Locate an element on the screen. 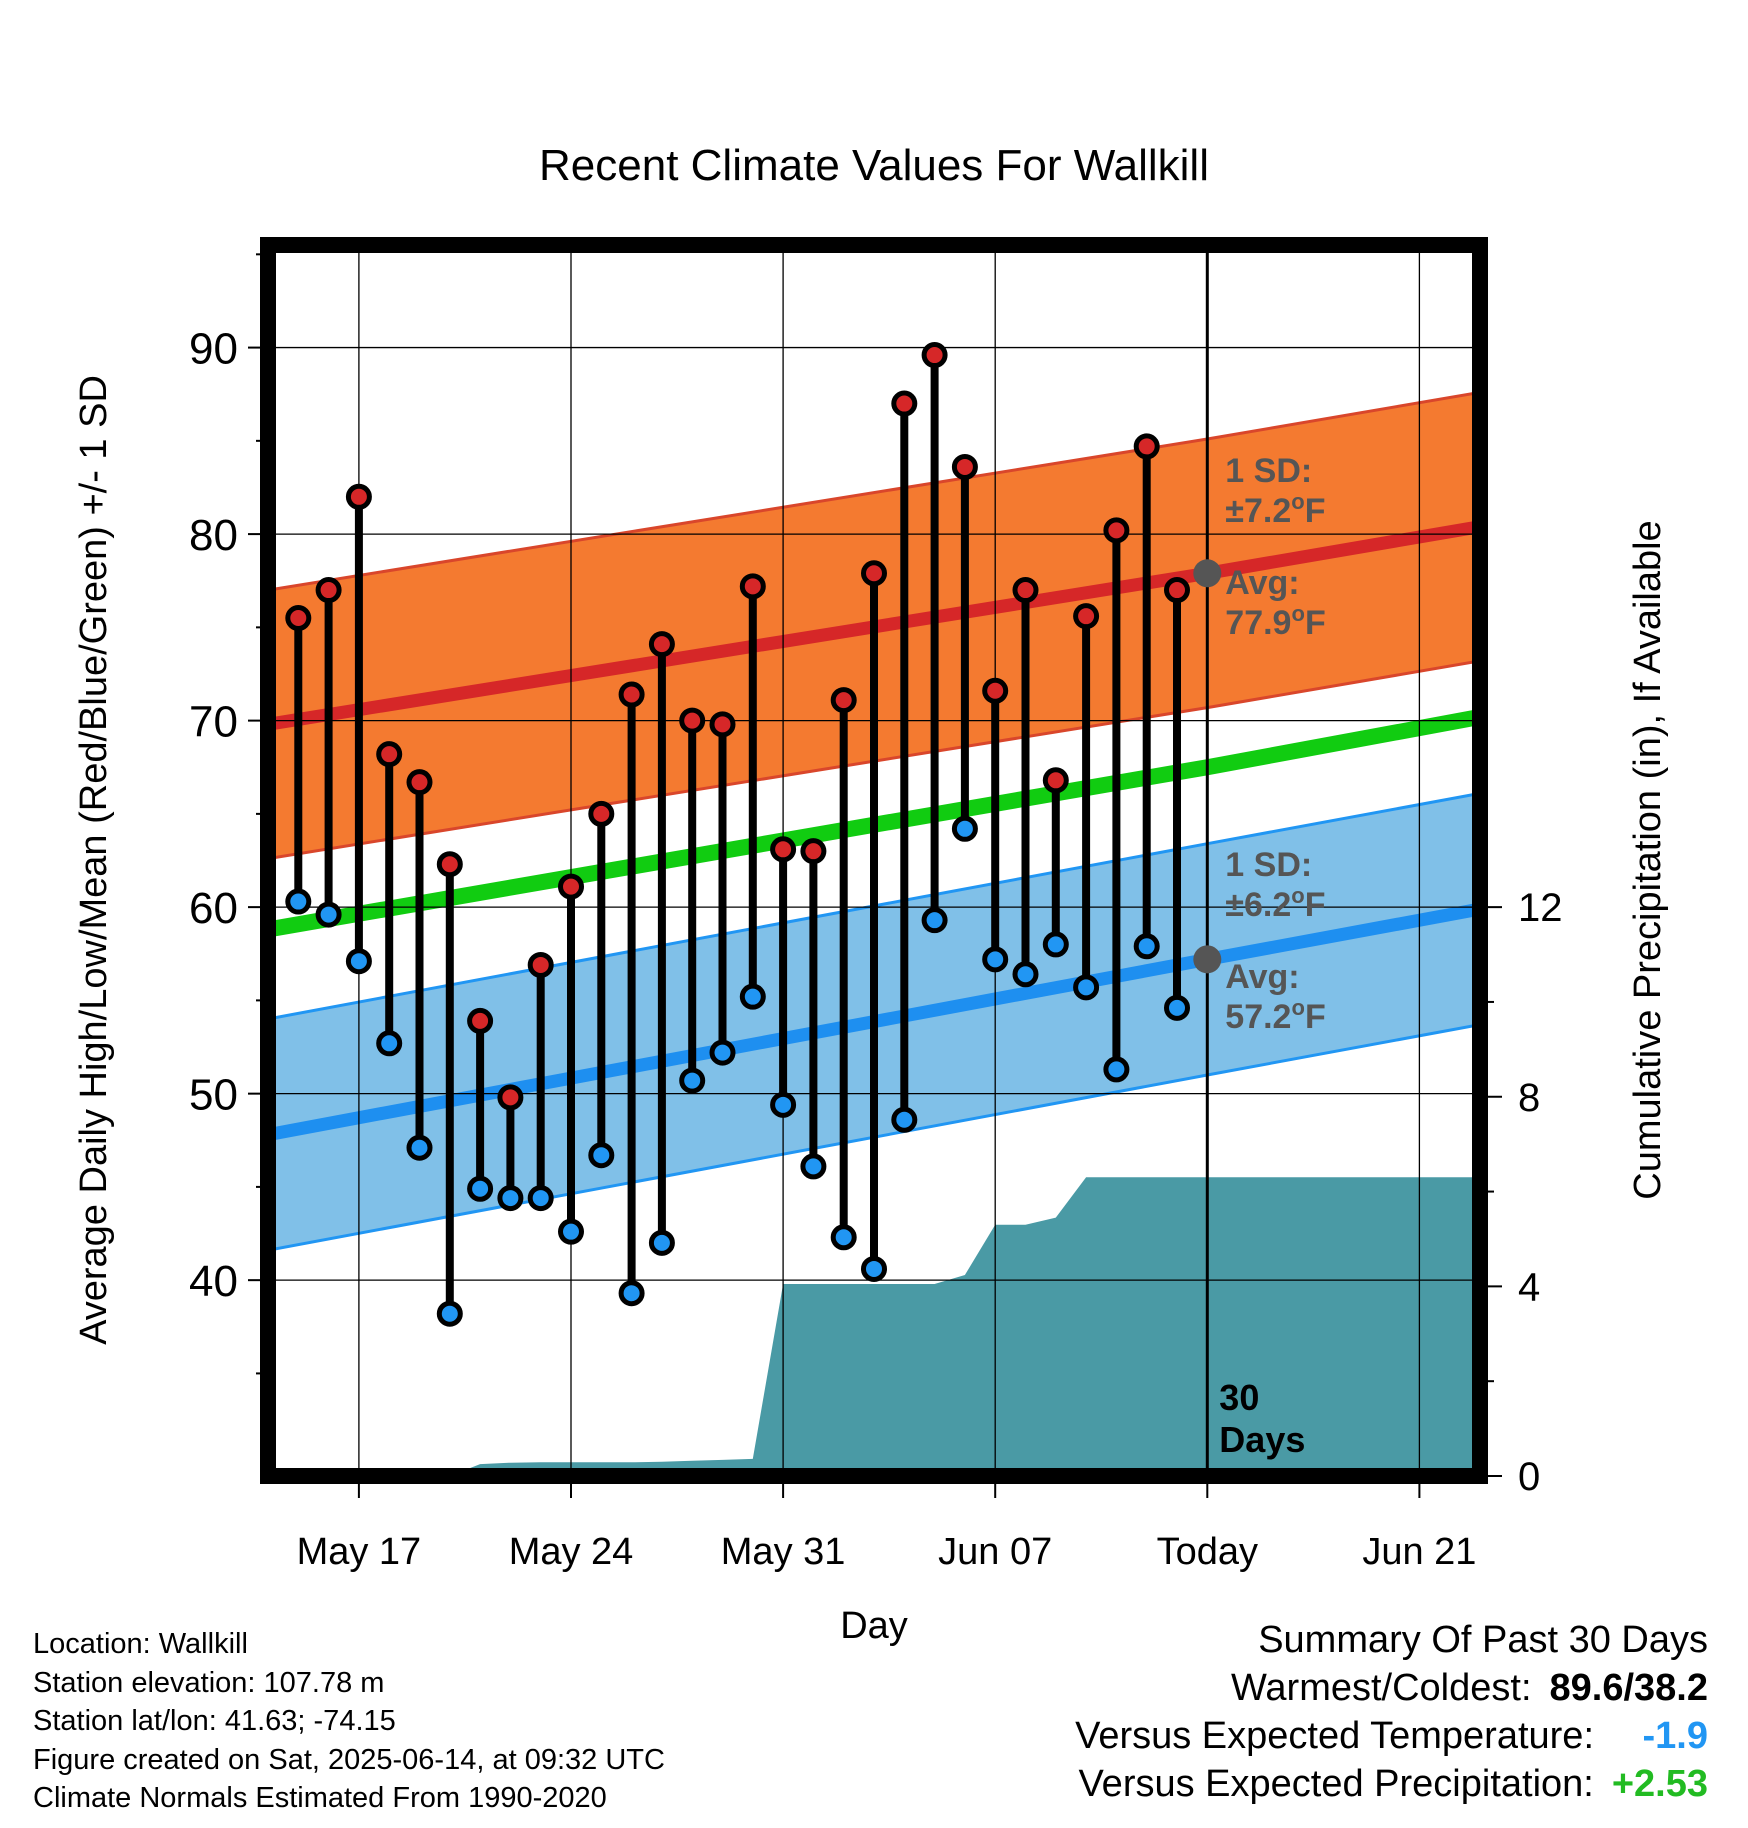  y-tick-label: 90 is located at coordinates (213, 349).